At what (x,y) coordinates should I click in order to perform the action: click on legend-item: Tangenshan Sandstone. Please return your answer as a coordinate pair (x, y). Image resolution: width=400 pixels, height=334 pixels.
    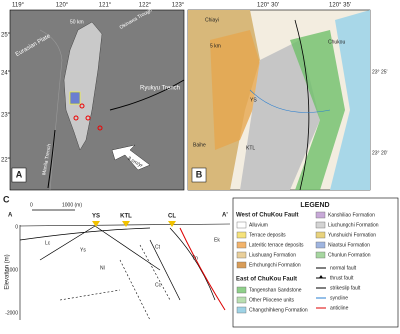
    Looking at the image, I should click on (275, 290).